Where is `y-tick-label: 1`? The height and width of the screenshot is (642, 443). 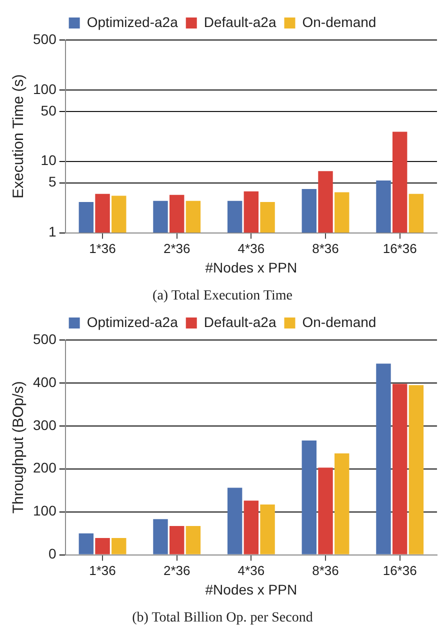
y-tick-label: 1 is located at coordinates (52, 232).